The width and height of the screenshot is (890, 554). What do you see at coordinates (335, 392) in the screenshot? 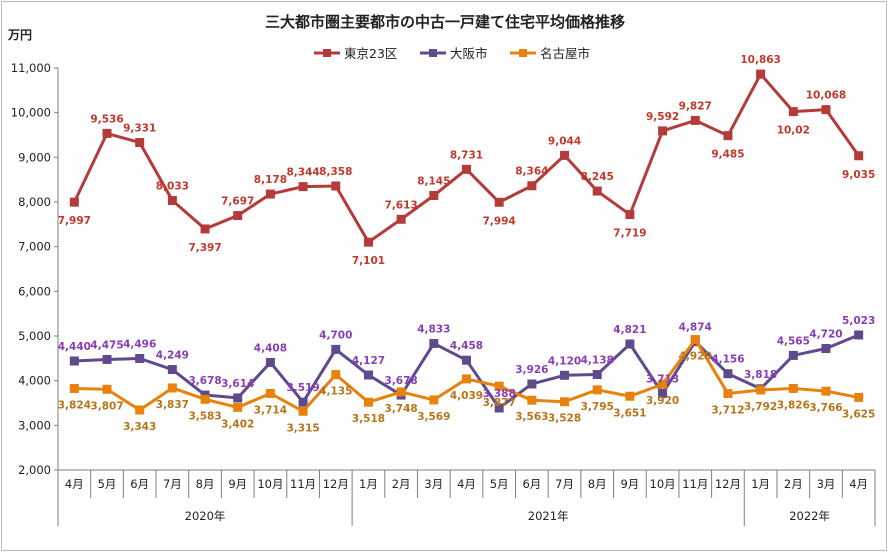
I see `data-label: 4,135` at bounding box center [335, 392].